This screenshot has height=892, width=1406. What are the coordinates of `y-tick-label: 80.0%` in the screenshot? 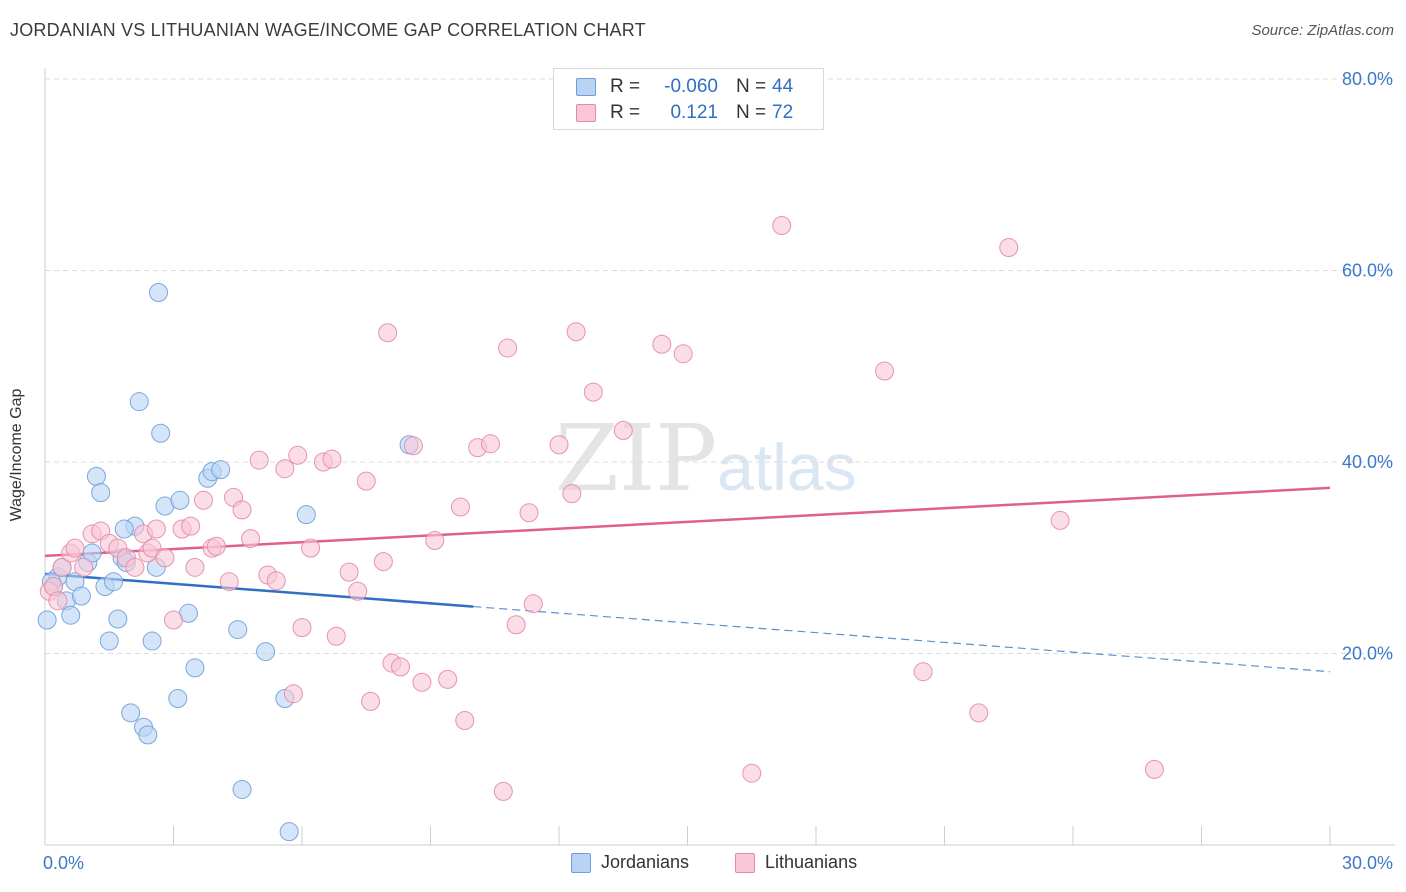 It's located at (1367, 79).